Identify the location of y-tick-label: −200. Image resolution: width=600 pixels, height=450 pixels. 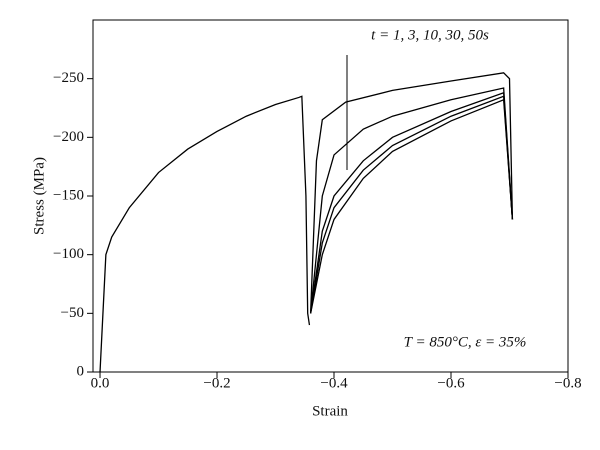
(68, 137).